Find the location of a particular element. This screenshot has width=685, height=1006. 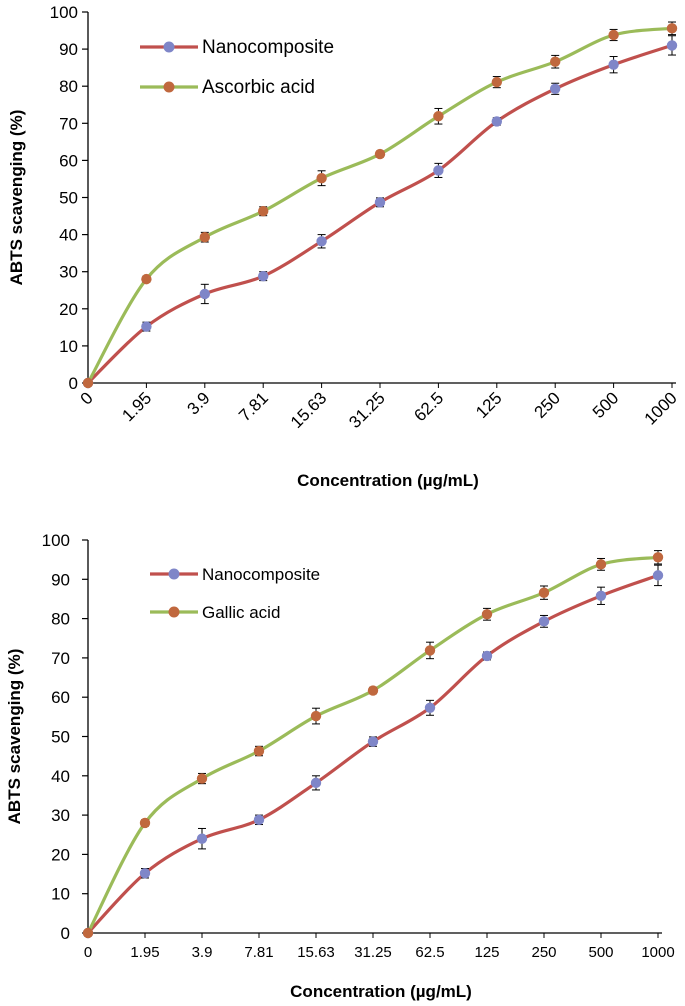

legend-label: Ascorbic acid is located at coordinates (258, 87).